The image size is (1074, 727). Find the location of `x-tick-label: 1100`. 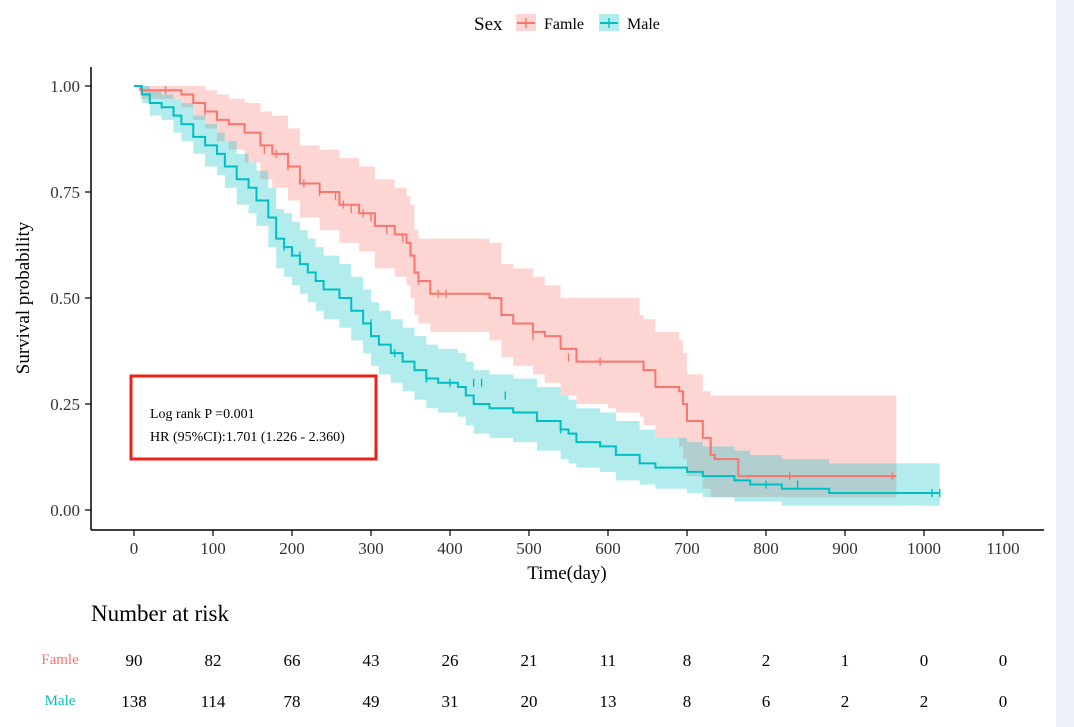

x-tick-label: 1100 is located at coordinates (1002, 548).